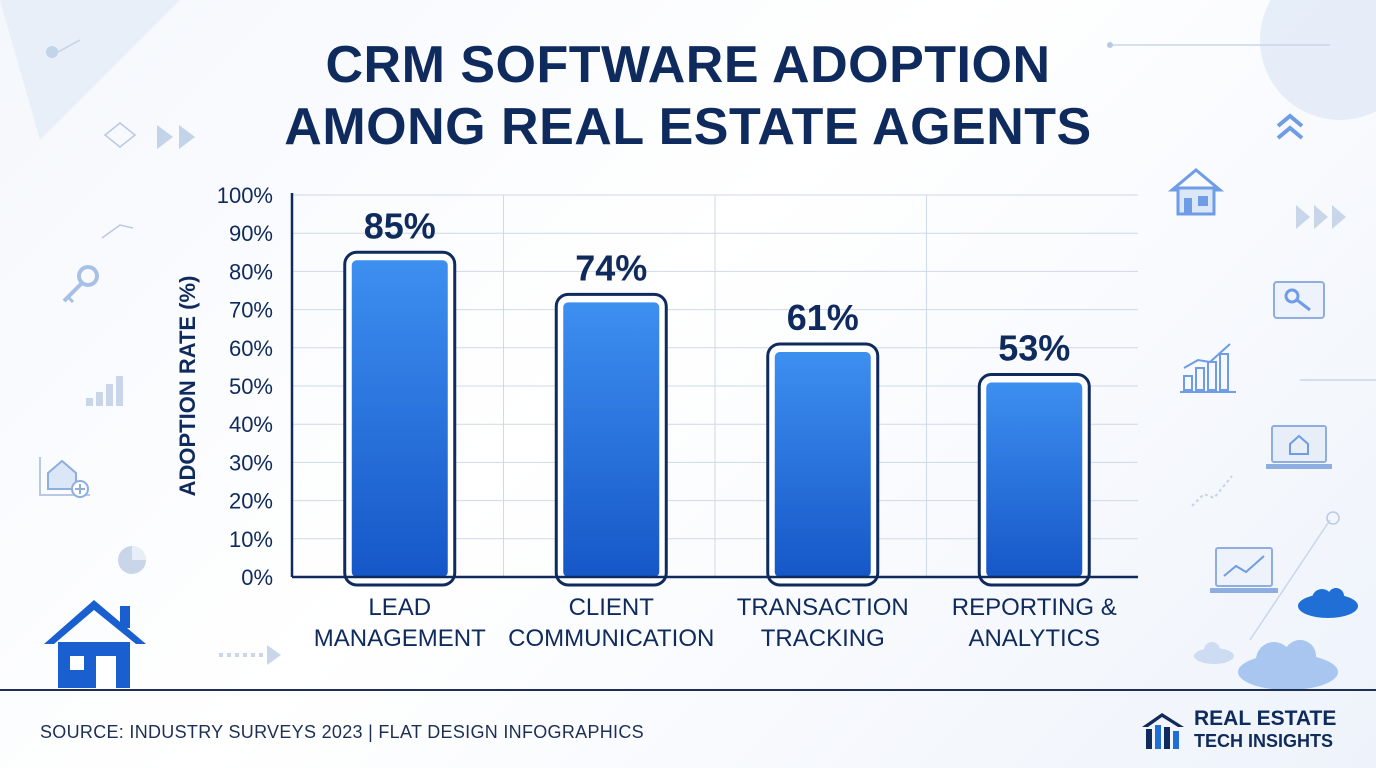  What do you see at coordinates (245, 195) in the screenshot?
I see `y-tick-label: 100%` at bounding box center [245, 195].